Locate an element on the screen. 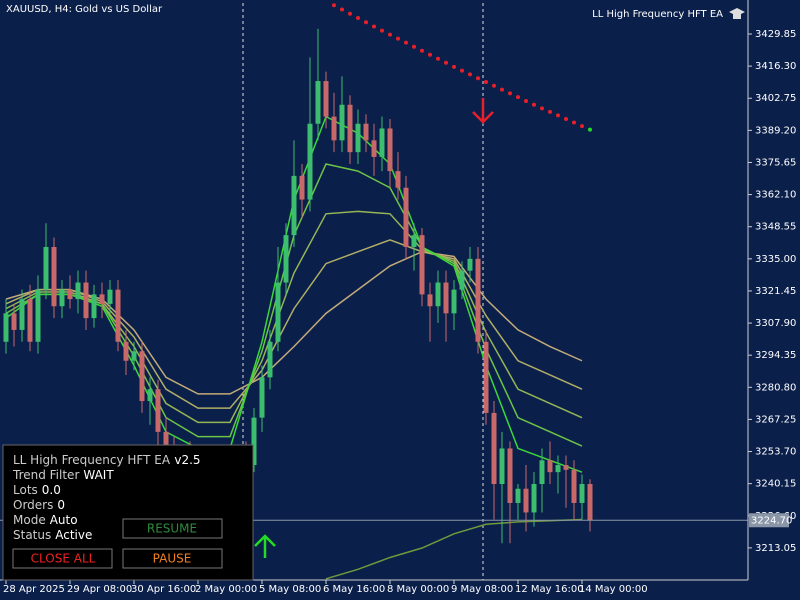 The width and height of the screenshot is (800, 600). x-tick-label: 6 May 16:00 is located at coordinates (354, 589).